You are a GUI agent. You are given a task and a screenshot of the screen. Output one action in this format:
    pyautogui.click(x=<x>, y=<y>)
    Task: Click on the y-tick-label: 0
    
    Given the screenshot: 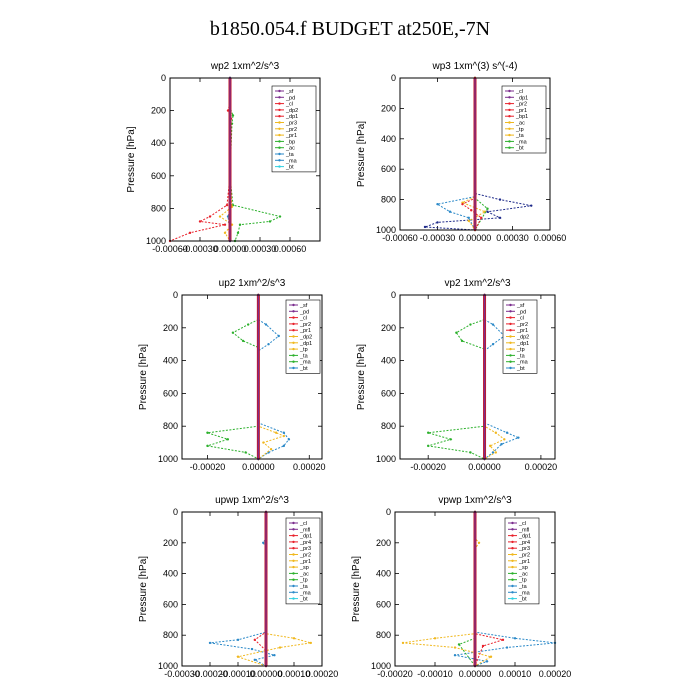 What is the action you would take?
    pyautogui.click(x=393, y=78)
    